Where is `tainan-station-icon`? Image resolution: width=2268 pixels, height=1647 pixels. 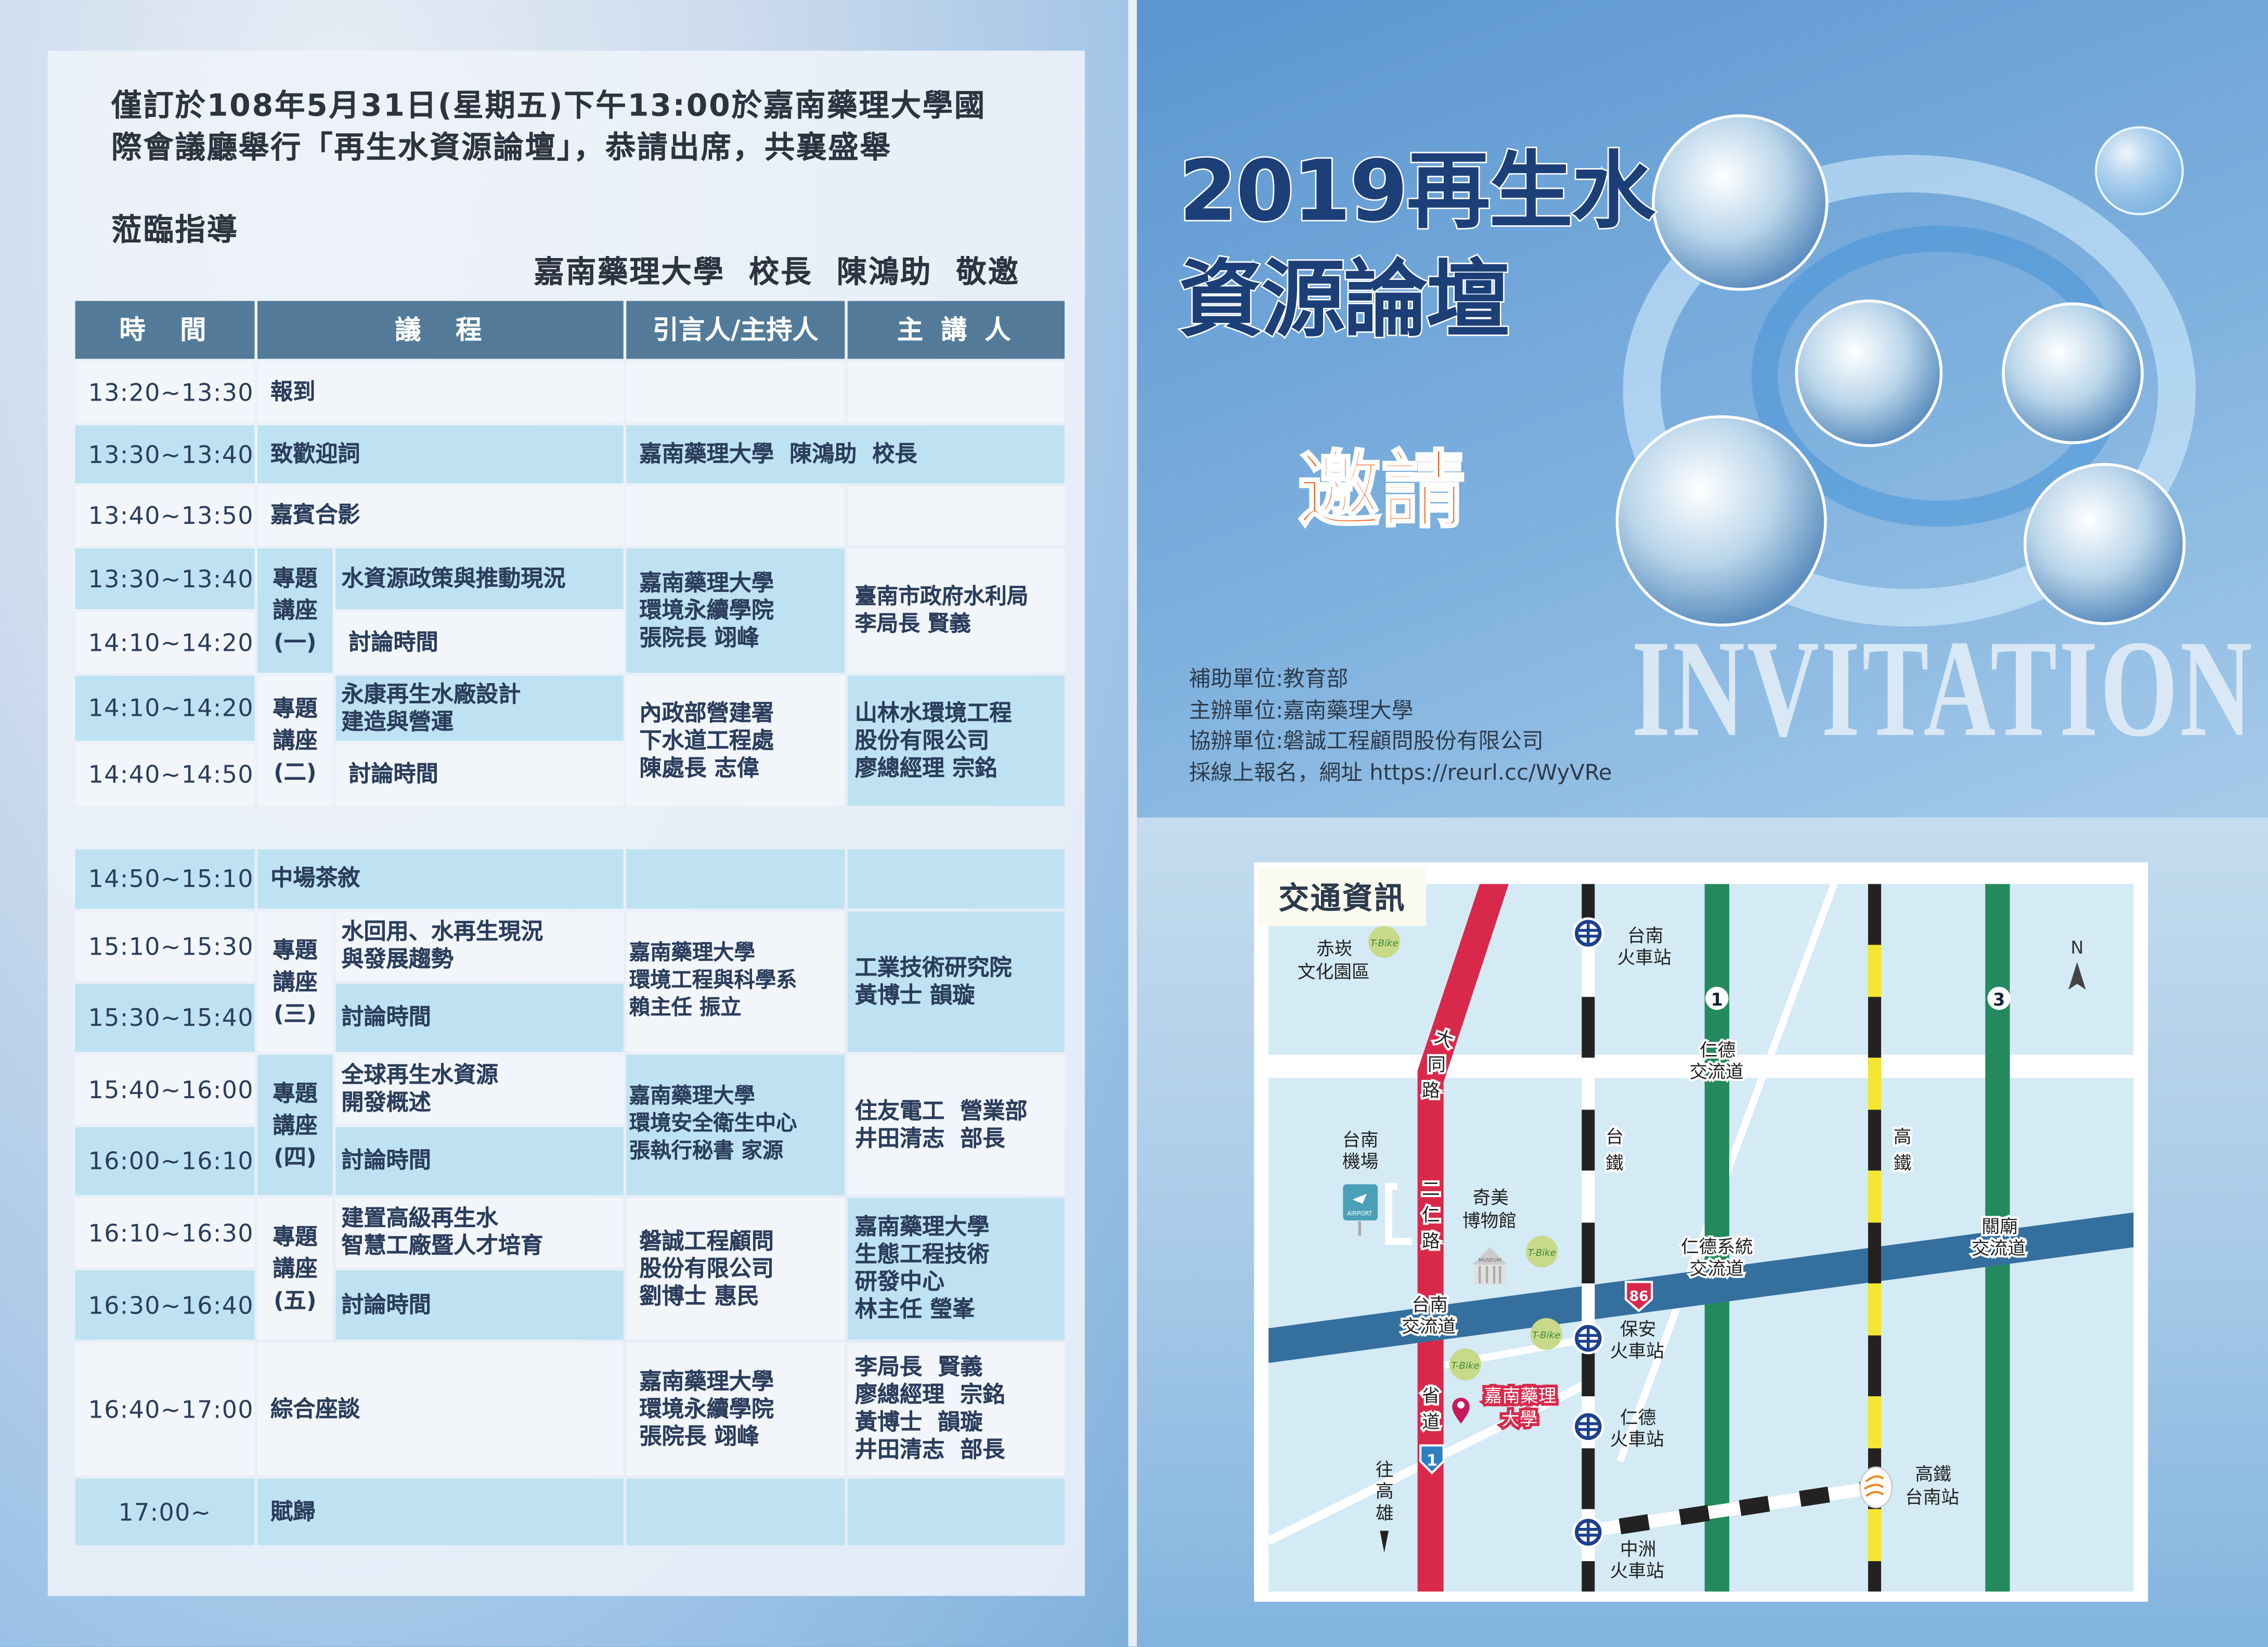 tainan-station-icon is located at coordinates (1588, 933).